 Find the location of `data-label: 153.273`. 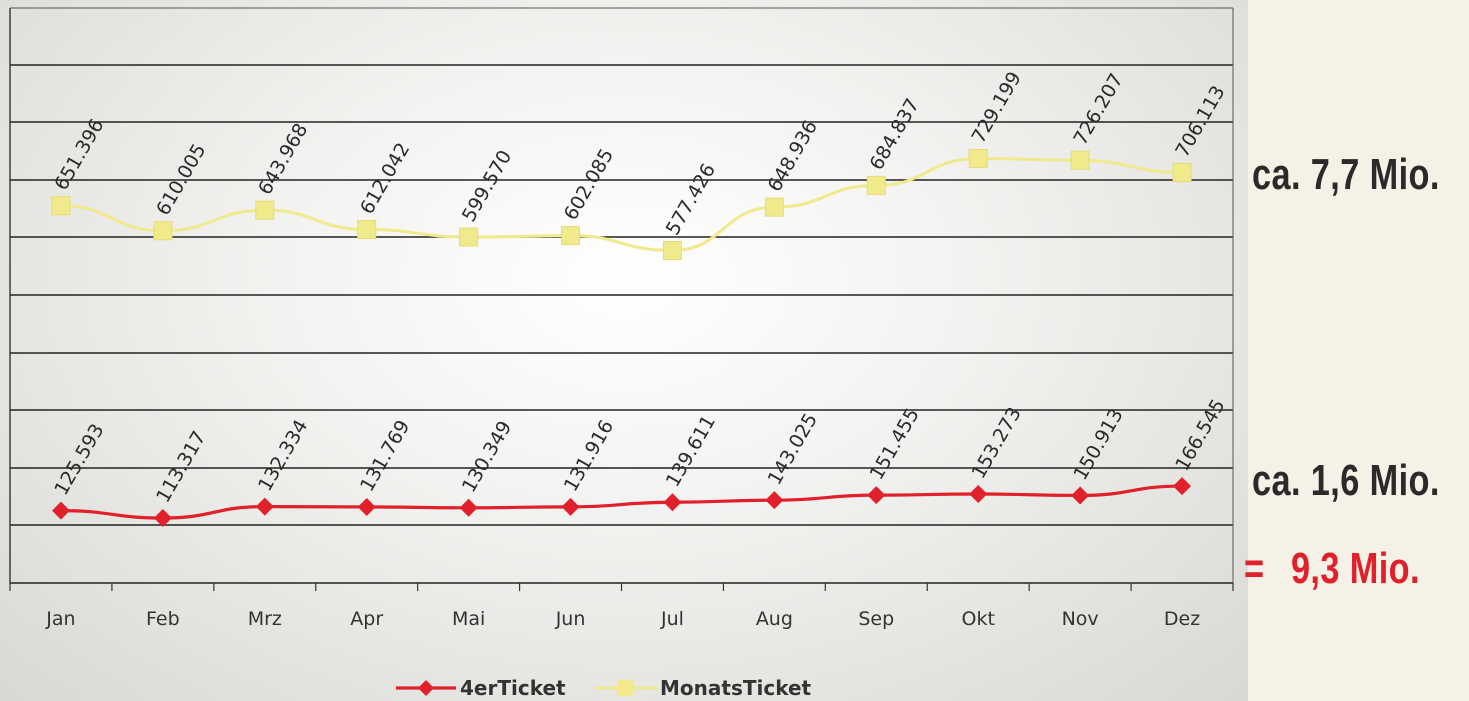

data-label: 153.273 is located at coordinates (996, 442).